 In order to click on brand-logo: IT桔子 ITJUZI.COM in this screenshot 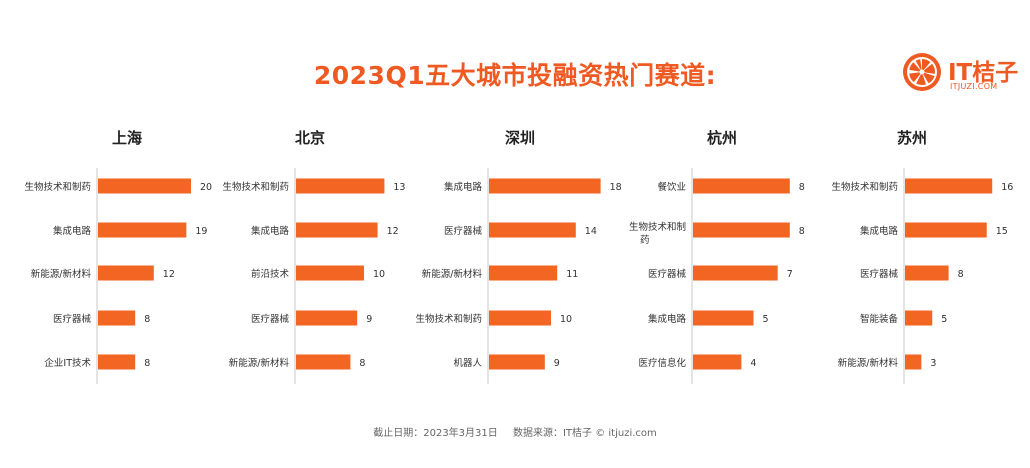, I will do `click(961, 75)`.